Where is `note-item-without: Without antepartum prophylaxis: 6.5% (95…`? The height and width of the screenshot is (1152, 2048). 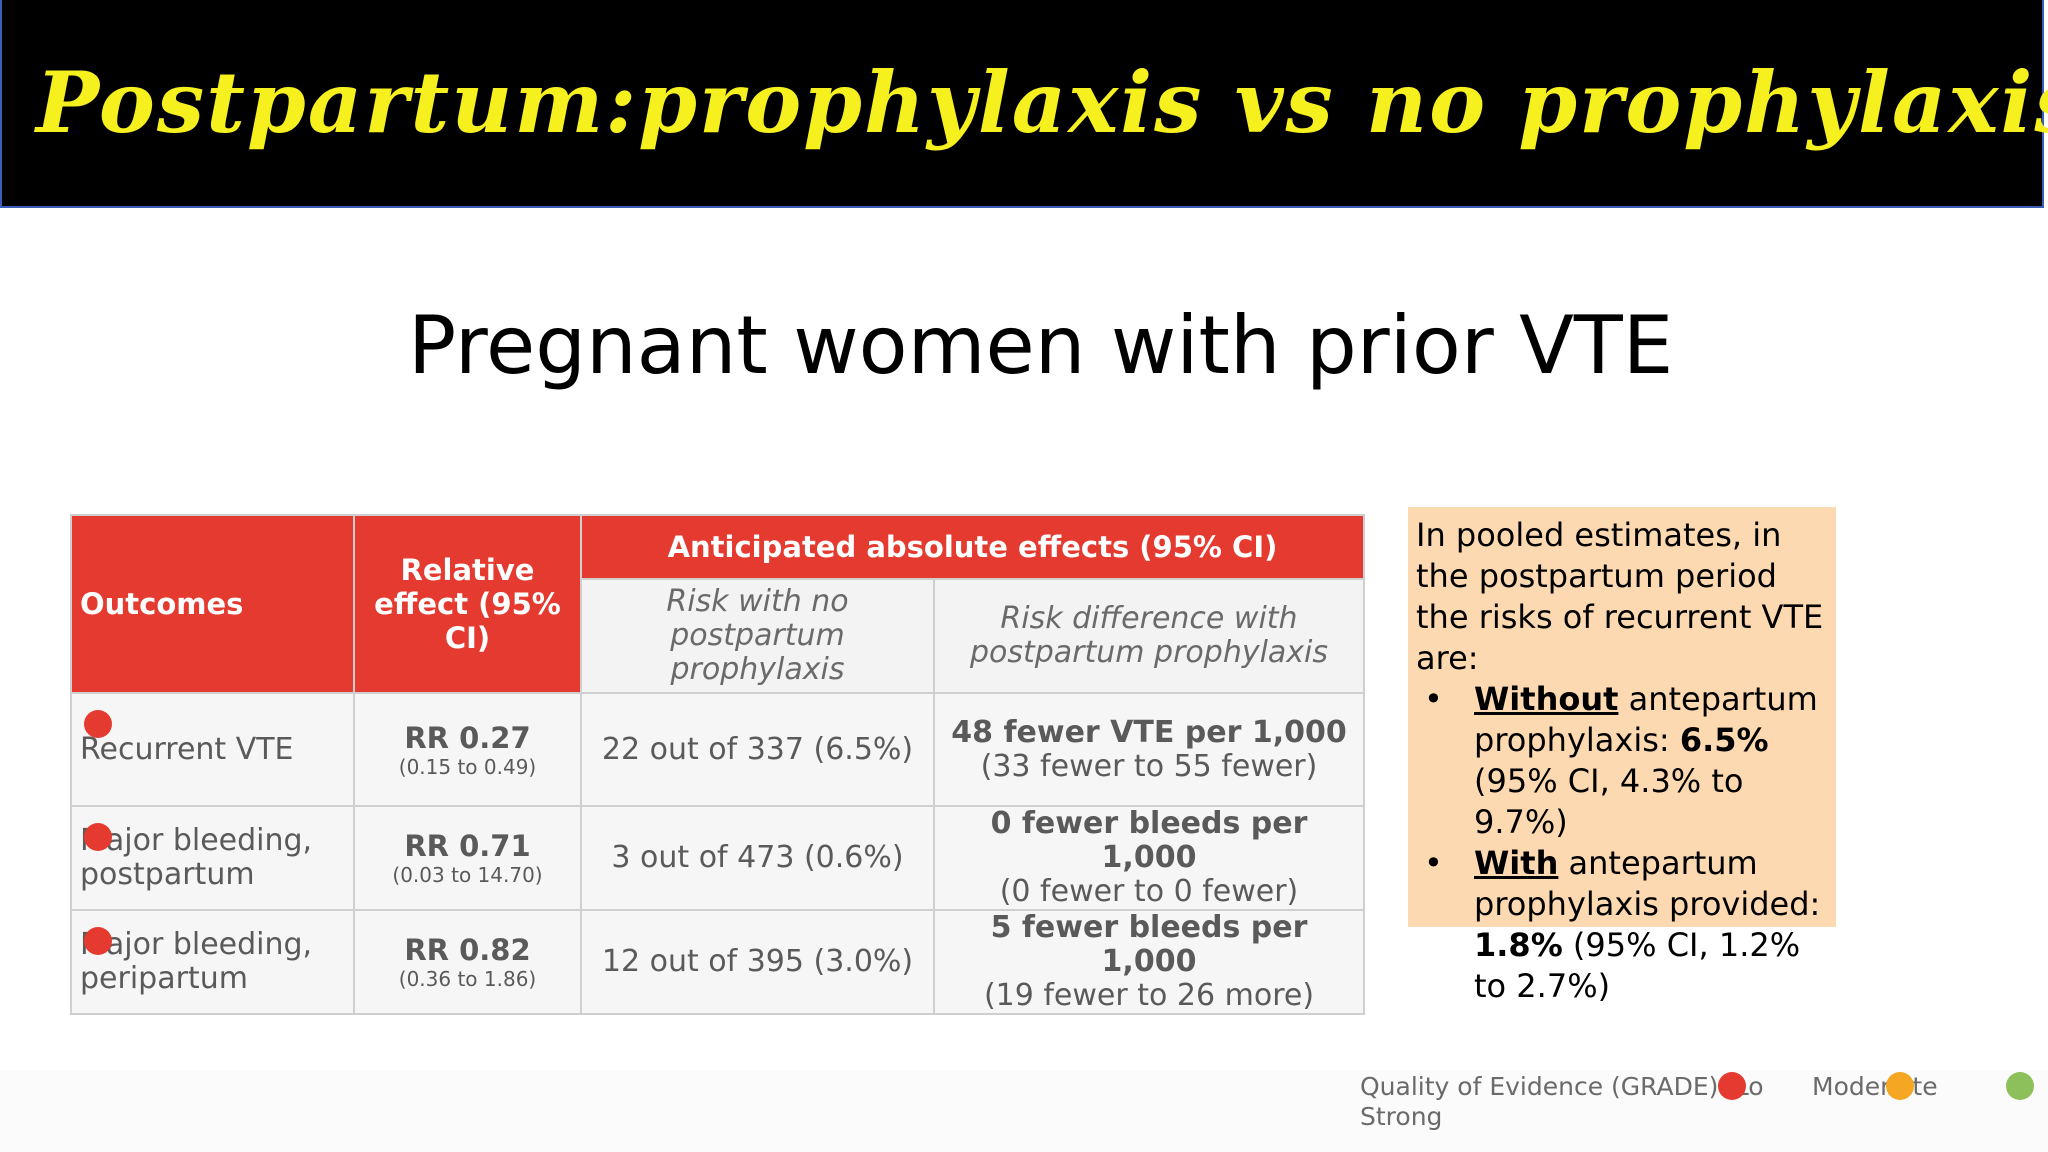 note-item-without: Without antepartum prophylaxis: 6.5% (95… is located at coordinates (1622, 761).